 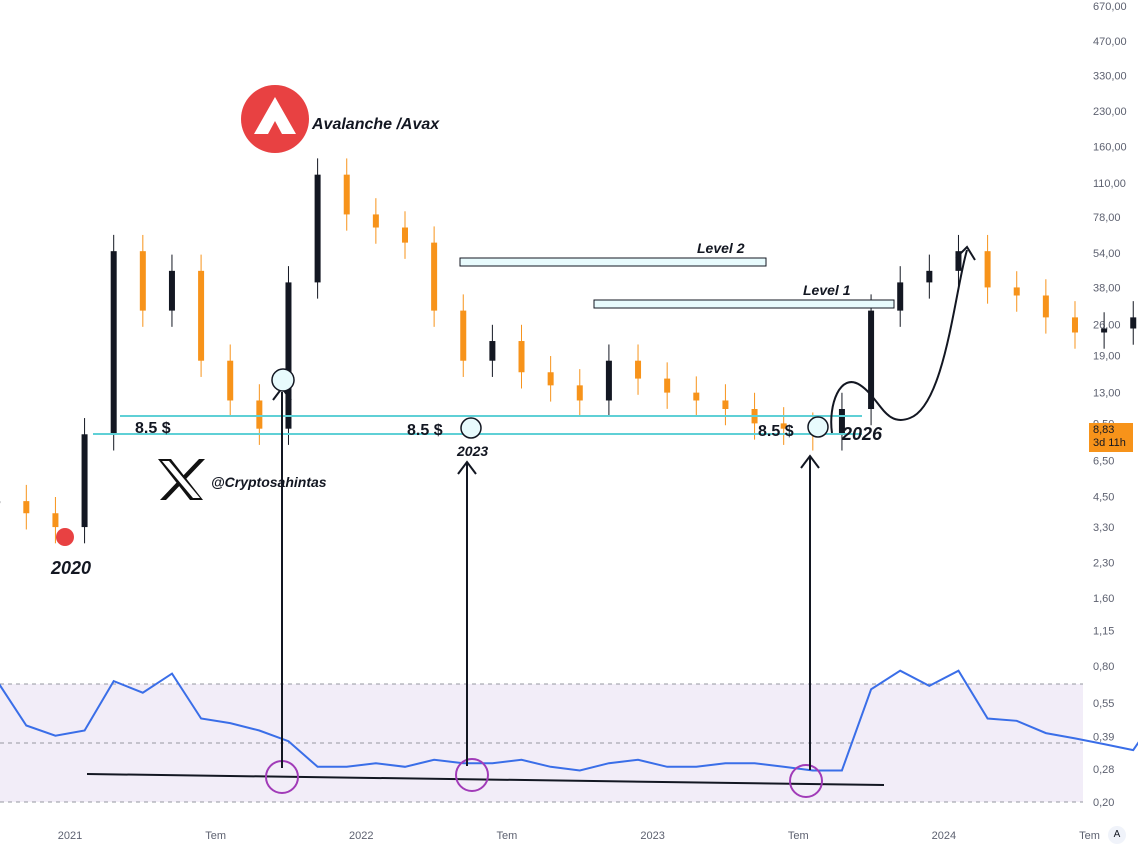 I want to click on x-tick-label: 2022, so click(x=361, y=836).